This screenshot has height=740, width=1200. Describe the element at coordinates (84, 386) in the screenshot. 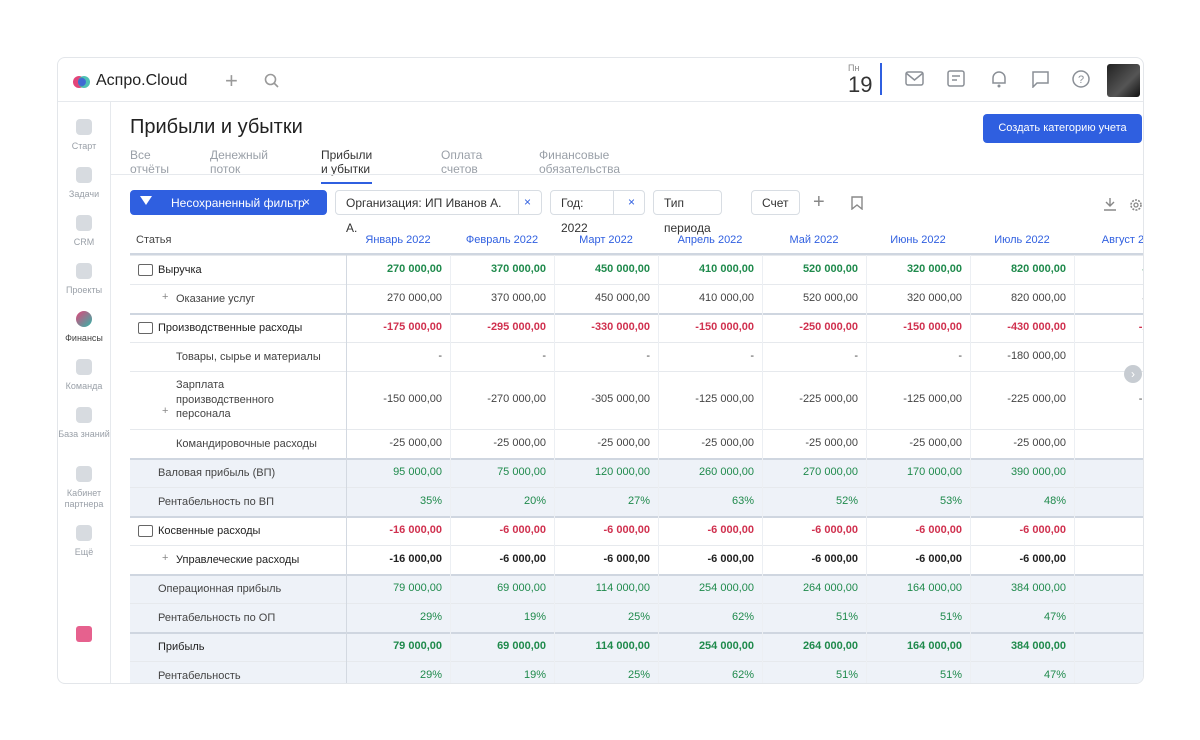

I see `sidebar-label: Команда` at that location.